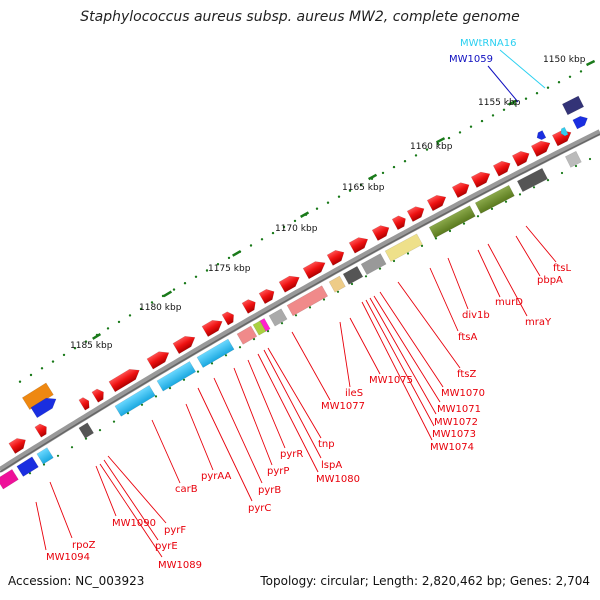  I want to click on label-mw1077: MW1077, so click(343, 406).